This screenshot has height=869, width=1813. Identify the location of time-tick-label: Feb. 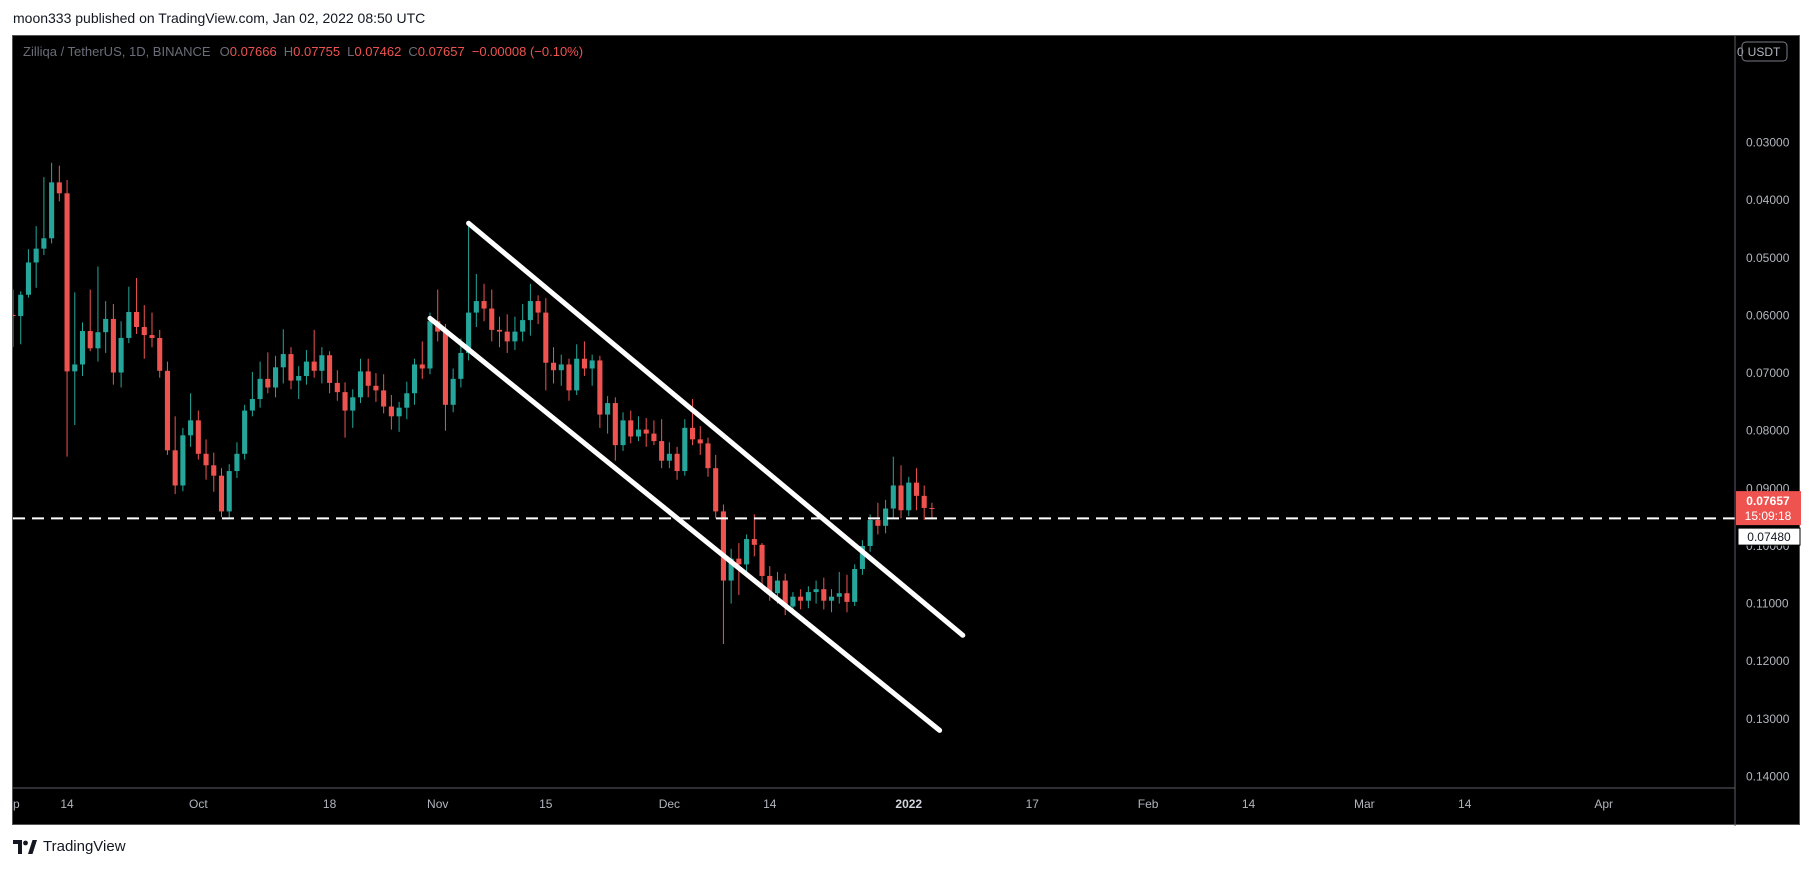
(1148, 804).